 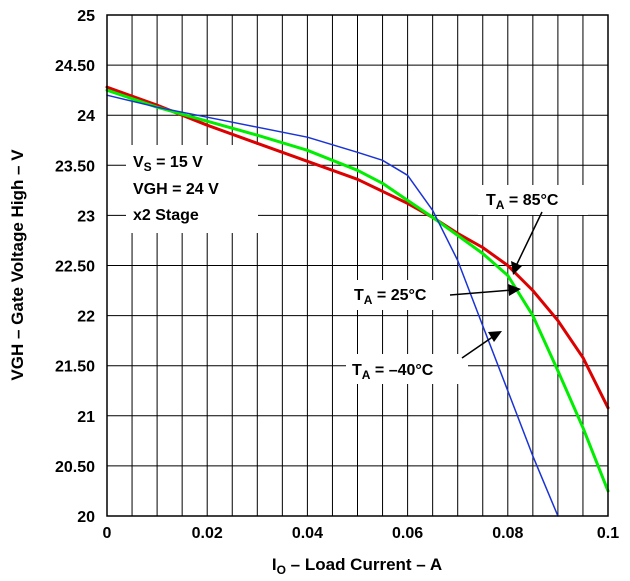 I want to click on x-axis-label-rest: – Load Current – A, so click(x=364, y=564).